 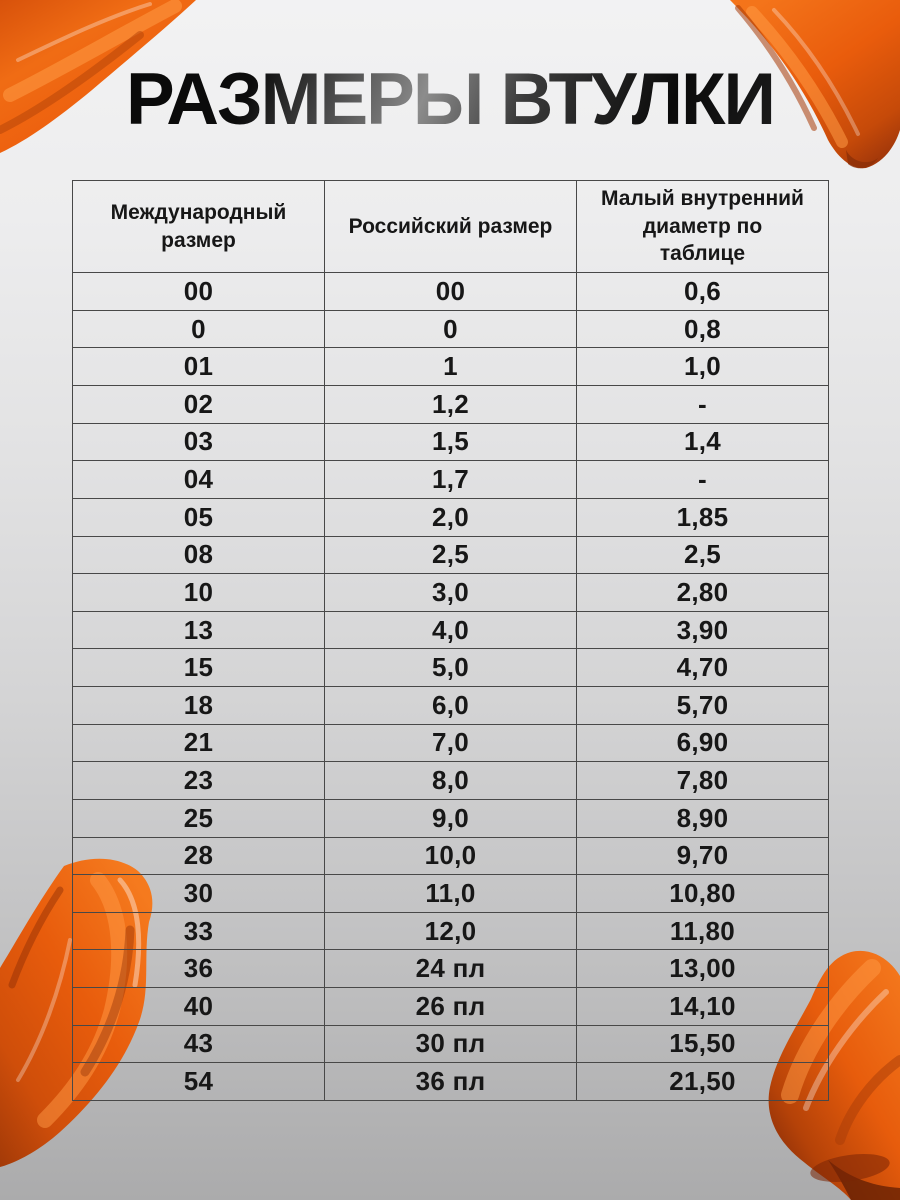 I want to click on table-row: 13 4,0 3,90, so click(x=450, y=630).